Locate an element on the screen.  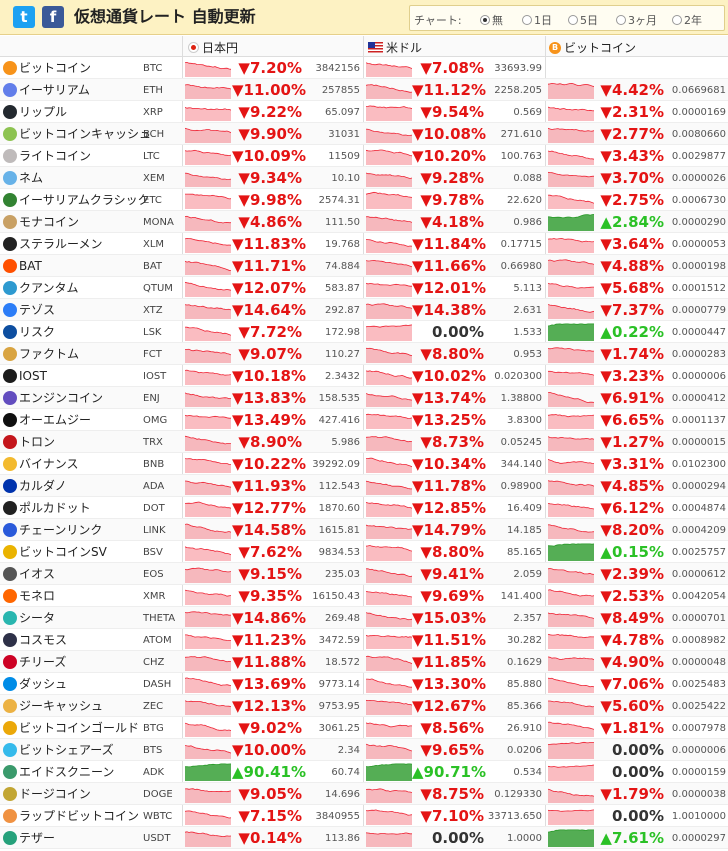
change-jpy: ▼9.34% is located at coordinates (270, 178).